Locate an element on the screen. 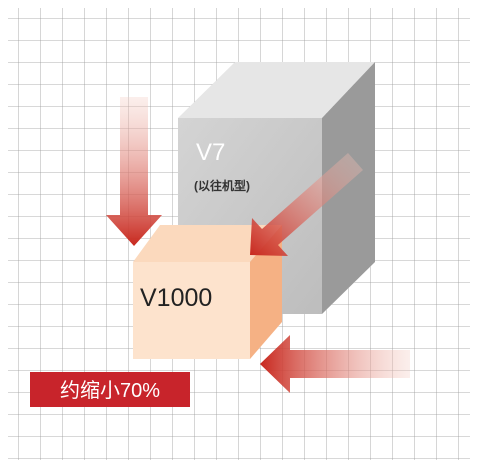 The image size is (477, 465). new-box is located at coordinates (207, 292).